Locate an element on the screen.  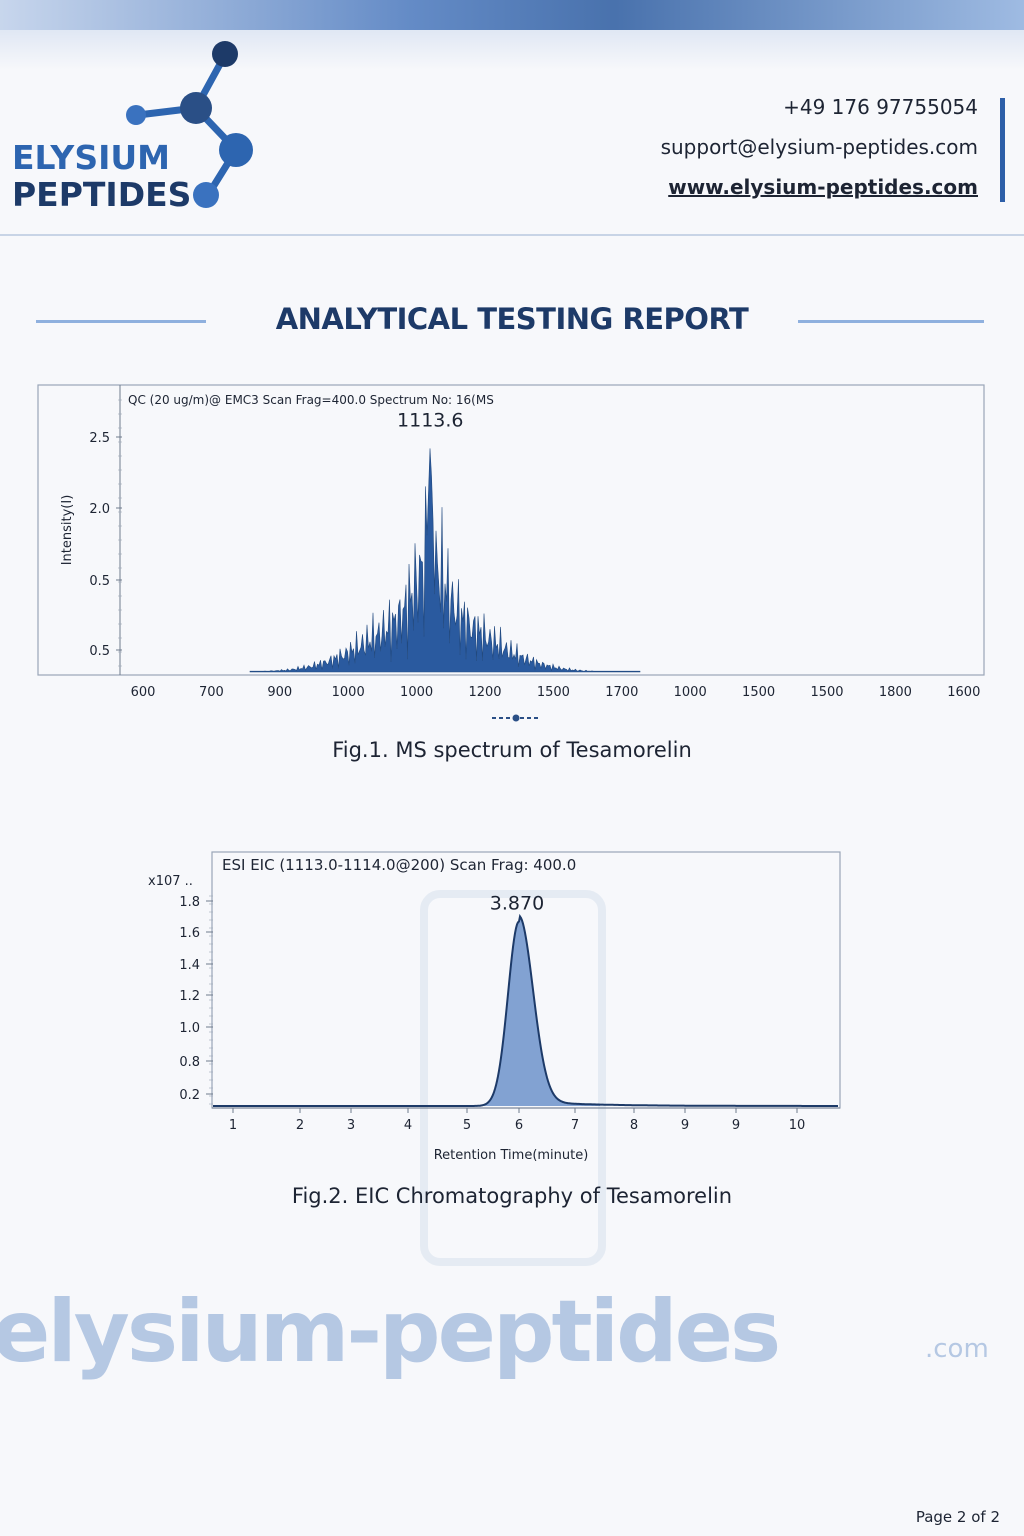
header-divider is located at coordinates (512, 235).